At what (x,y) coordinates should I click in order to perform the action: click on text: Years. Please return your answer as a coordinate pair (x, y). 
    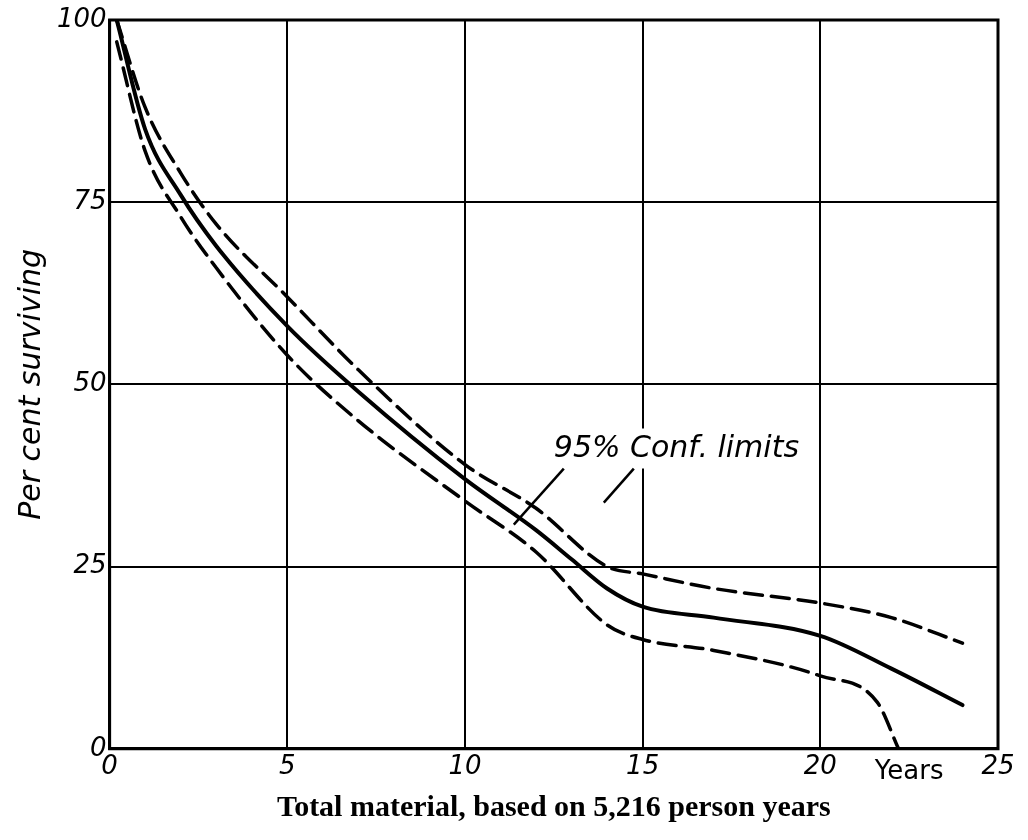
    Looking at the image, I should click on (908, 769).